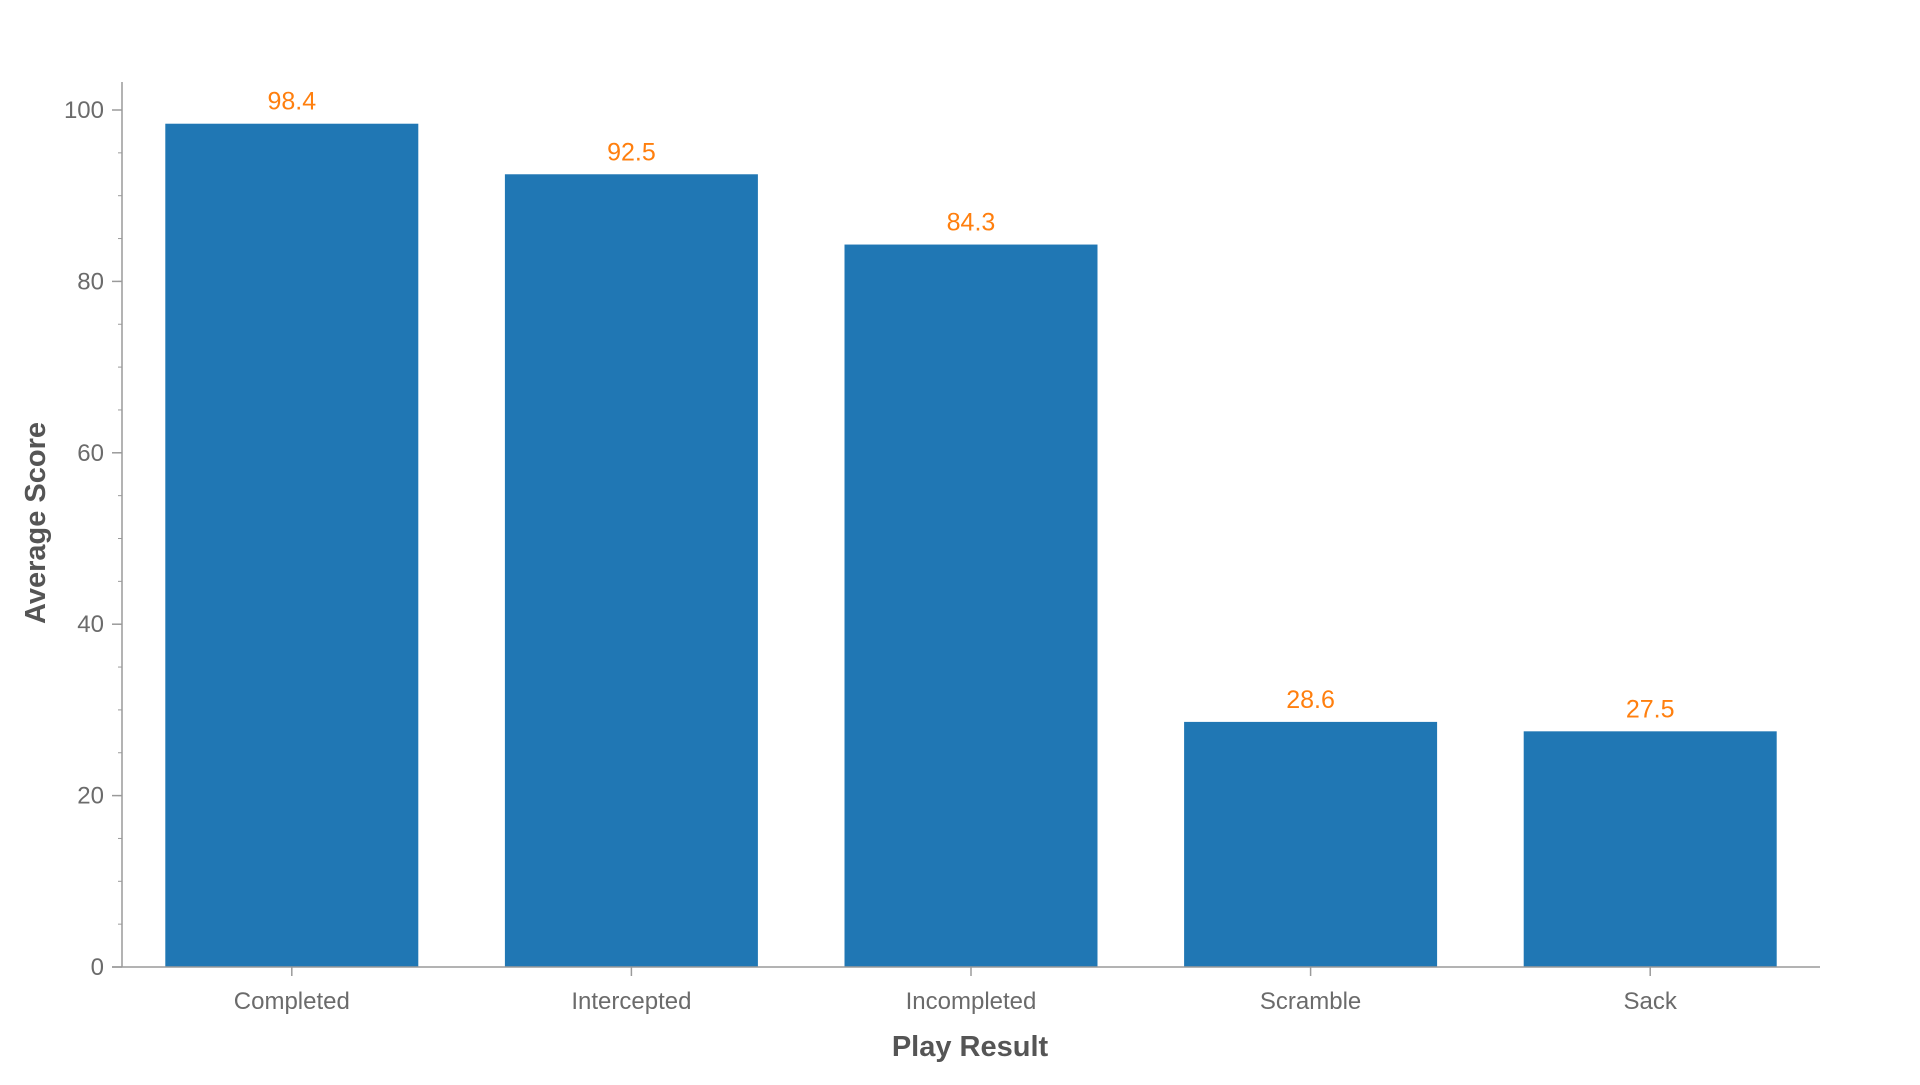 The width and height of the screenshot is (1920, 1085). What do you see at coordinates (1650, 709) in the screenshot?
I see `data-label: 27.5` at bounding box center [1650, 709].